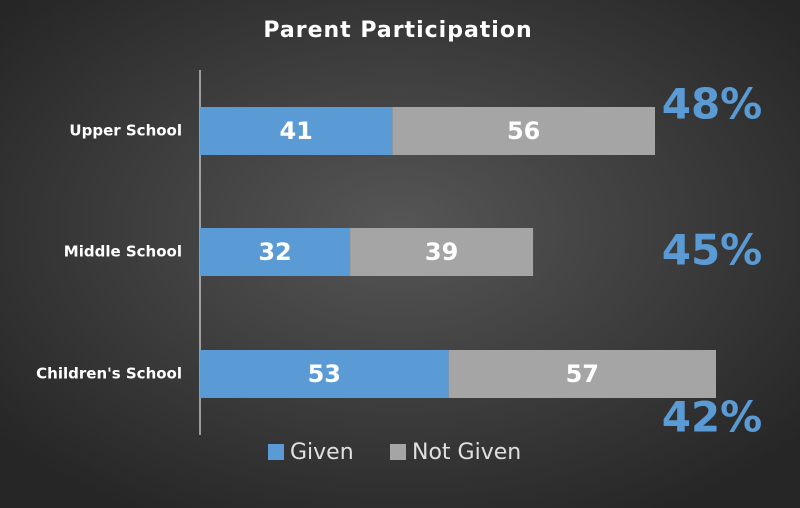 This screenshot has width=800, height=508. I want to click on value-label: 53, so click(324, 374).